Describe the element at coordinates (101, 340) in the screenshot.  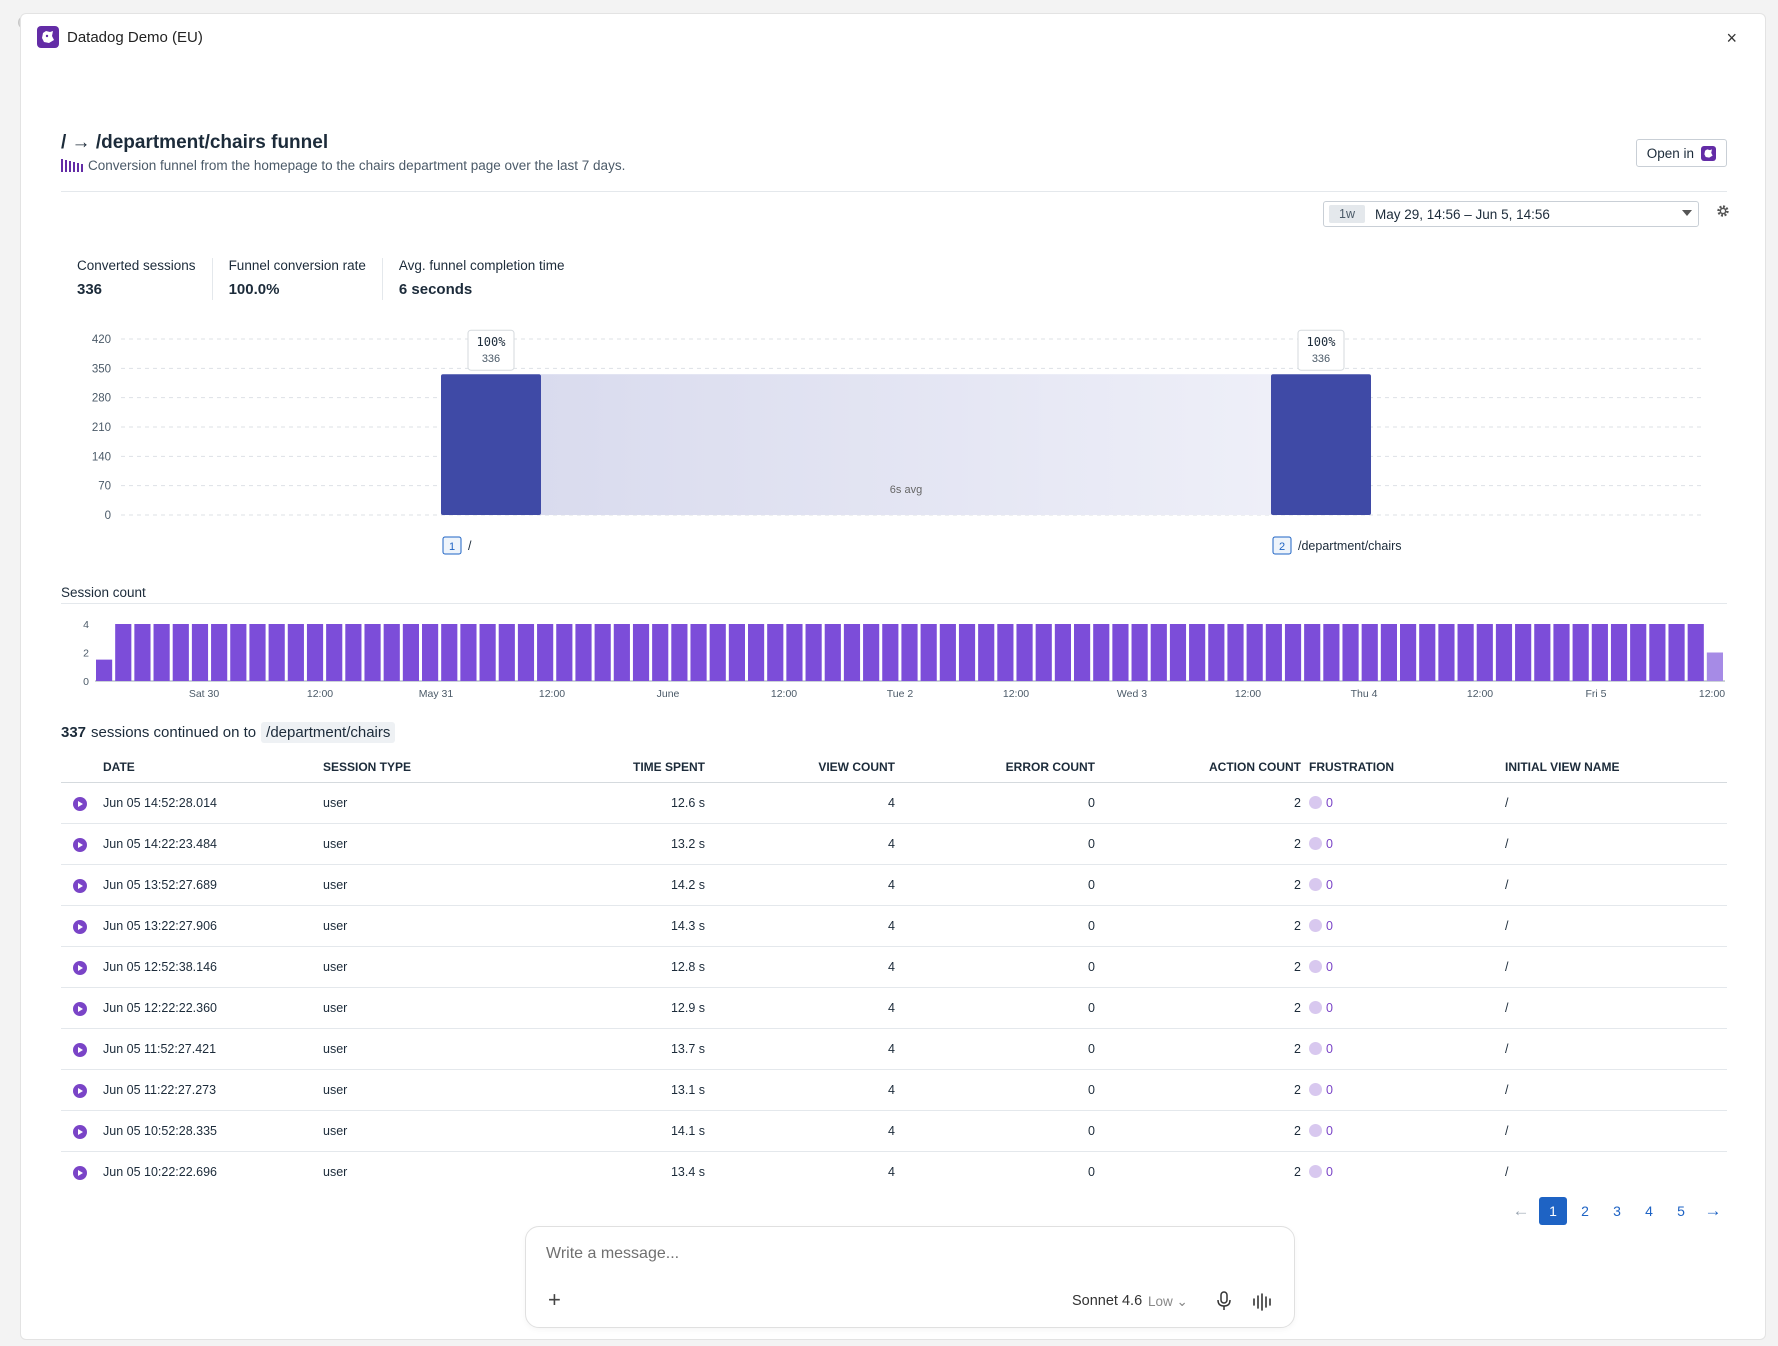
I see `y-tick-label: 420` at that location.